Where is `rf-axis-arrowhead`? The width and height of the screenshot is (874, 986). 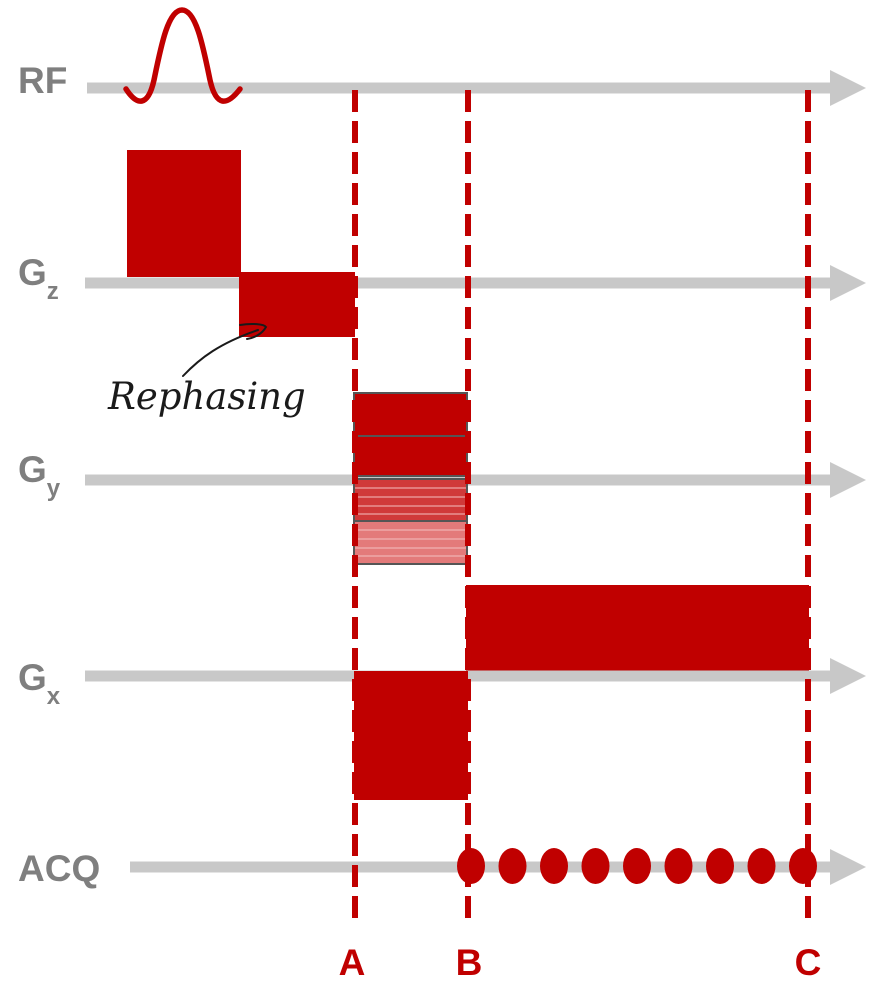
rf-axis-arrowhead is located at coordinates (848, 88).